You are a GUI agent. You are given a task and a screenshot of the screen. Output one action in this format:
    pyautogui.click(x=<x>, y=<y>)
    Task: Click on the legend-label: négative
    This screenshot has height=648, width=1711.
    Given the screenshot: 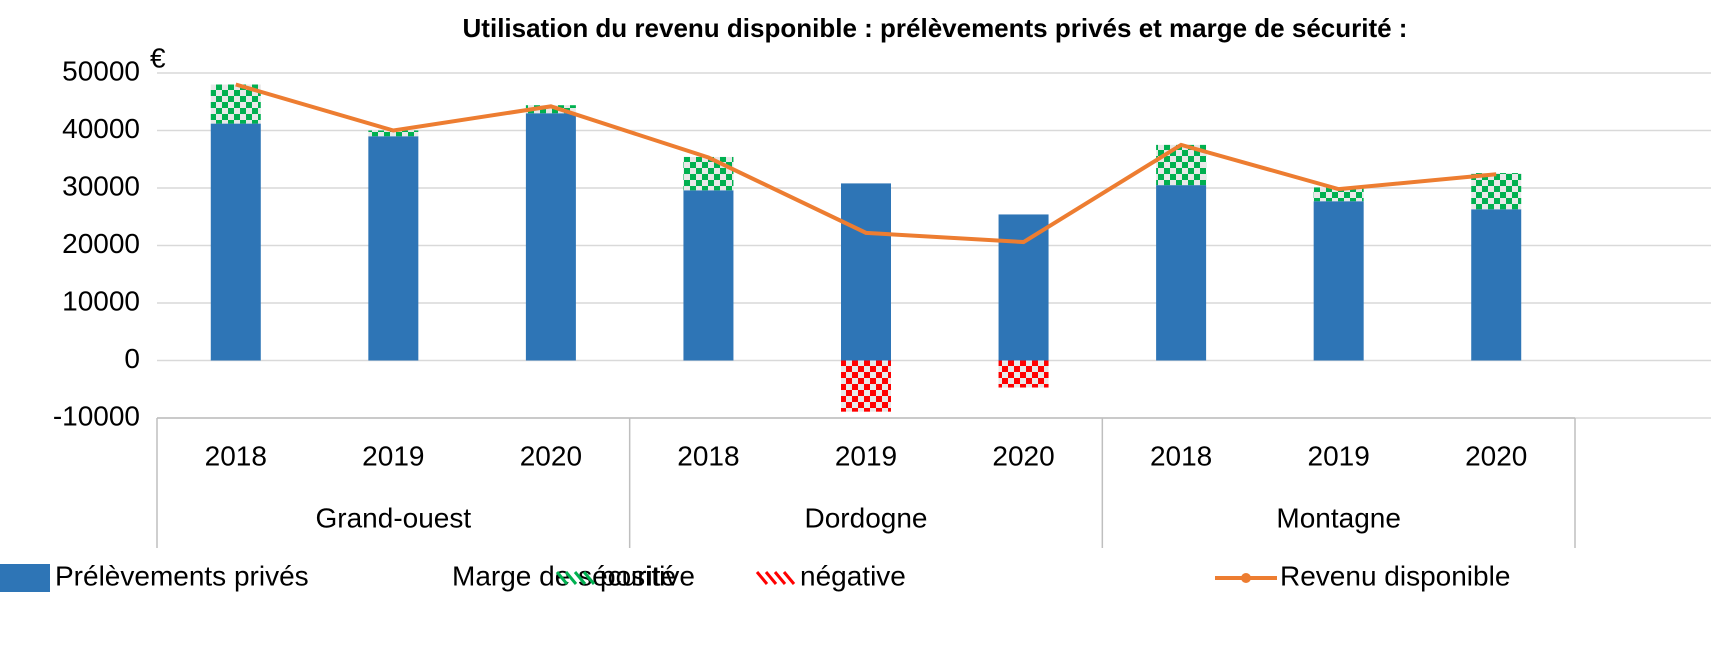 What is the action you would take?
    pyautogui.click(x=853, y=575)
    